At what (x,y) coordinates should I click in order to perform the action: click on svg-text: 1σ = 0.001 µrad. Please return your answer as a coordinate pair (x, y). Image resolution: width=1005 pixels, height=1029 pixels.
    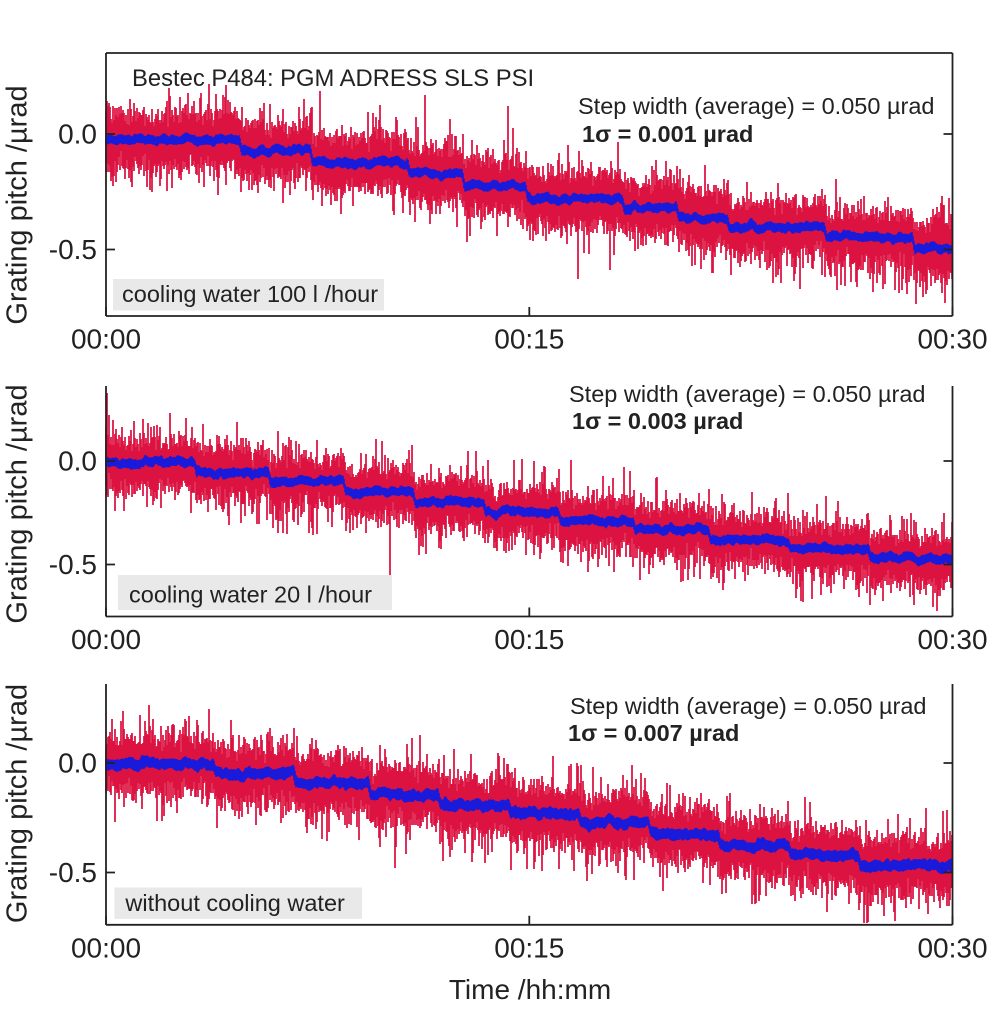
    Looking at the image, I should click on (667, 134).